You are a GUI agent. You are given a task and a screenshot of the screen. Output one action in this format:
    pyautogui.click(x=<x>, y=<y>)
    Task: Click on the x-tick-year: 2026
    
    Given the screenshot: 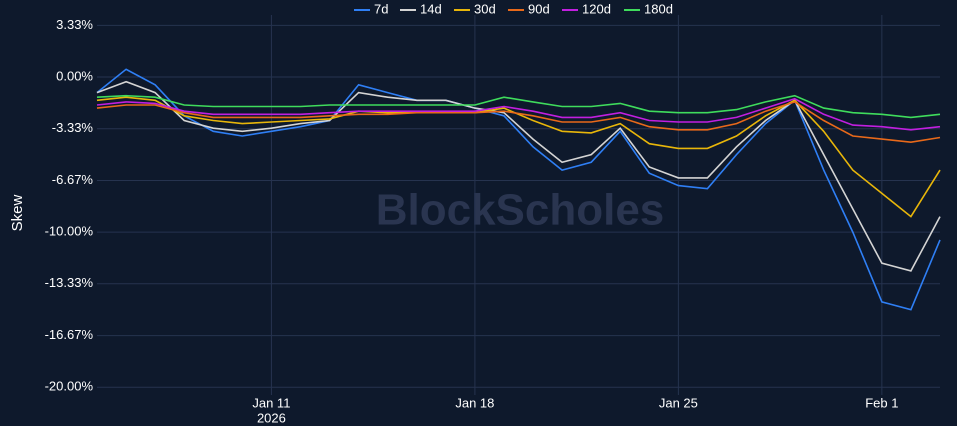 What is the action you would take?
    pyautogui.click(x=271, y=417)
    